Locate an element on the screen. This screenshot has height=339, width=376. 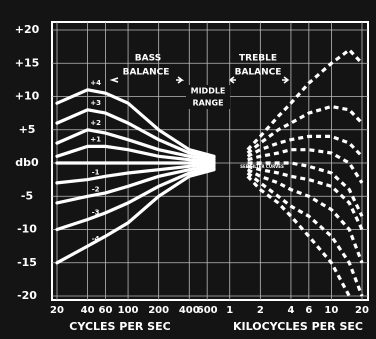
annotation: TREBLE is located at coordinates (258, 59).